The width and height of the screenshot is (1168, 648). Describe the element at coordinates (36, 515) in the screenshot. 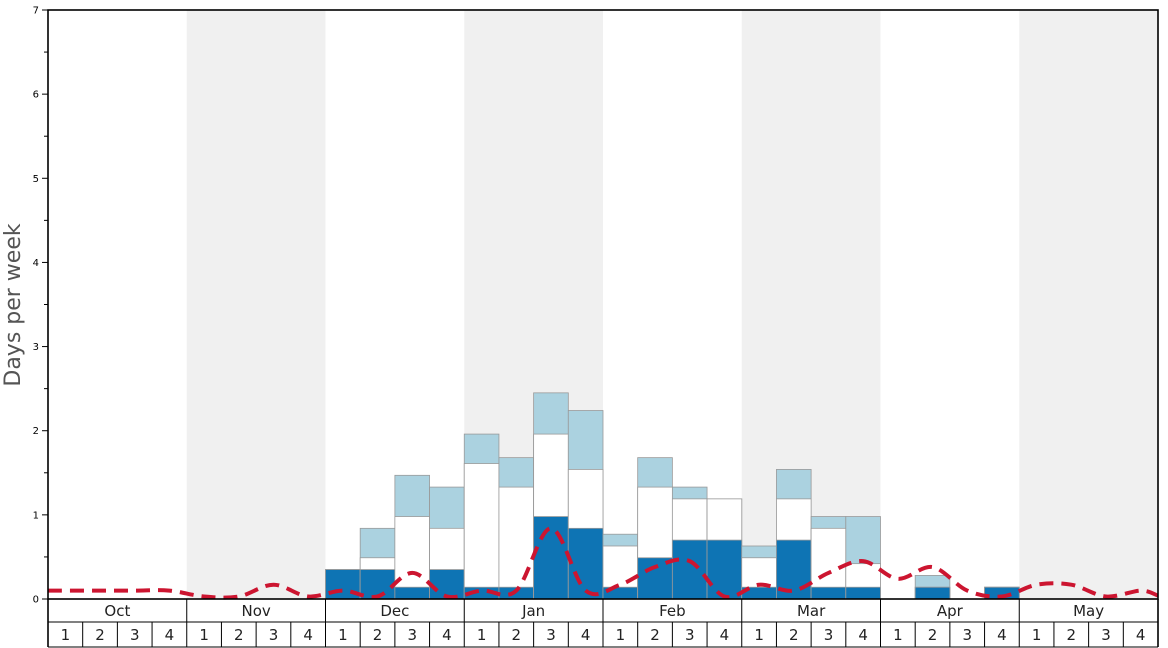

I see `y-tick-label: 1` at that location.